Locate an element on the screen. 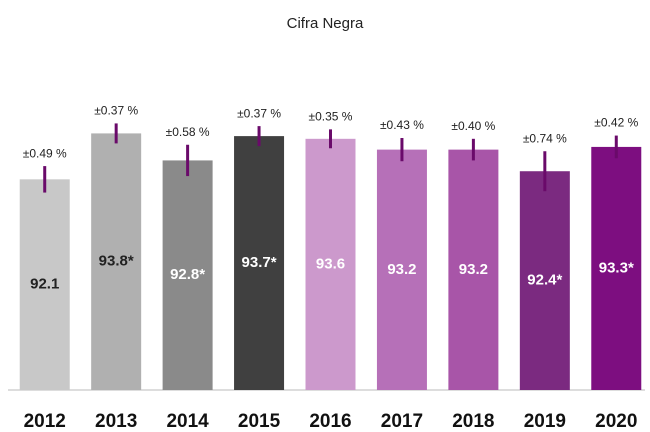  error-label: ±0.74 % is located at coordinates (545, 138).